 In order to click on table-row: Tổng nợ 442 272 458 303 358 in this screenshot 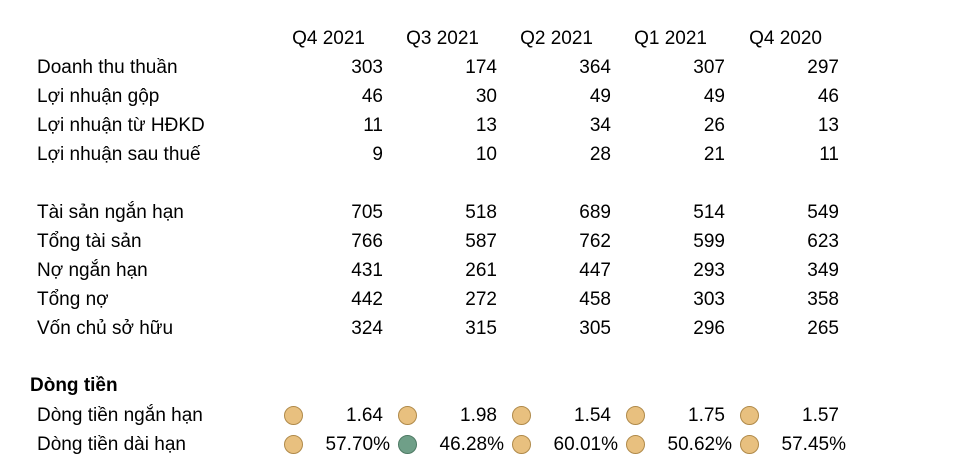, I will do `click(480, 300)`.